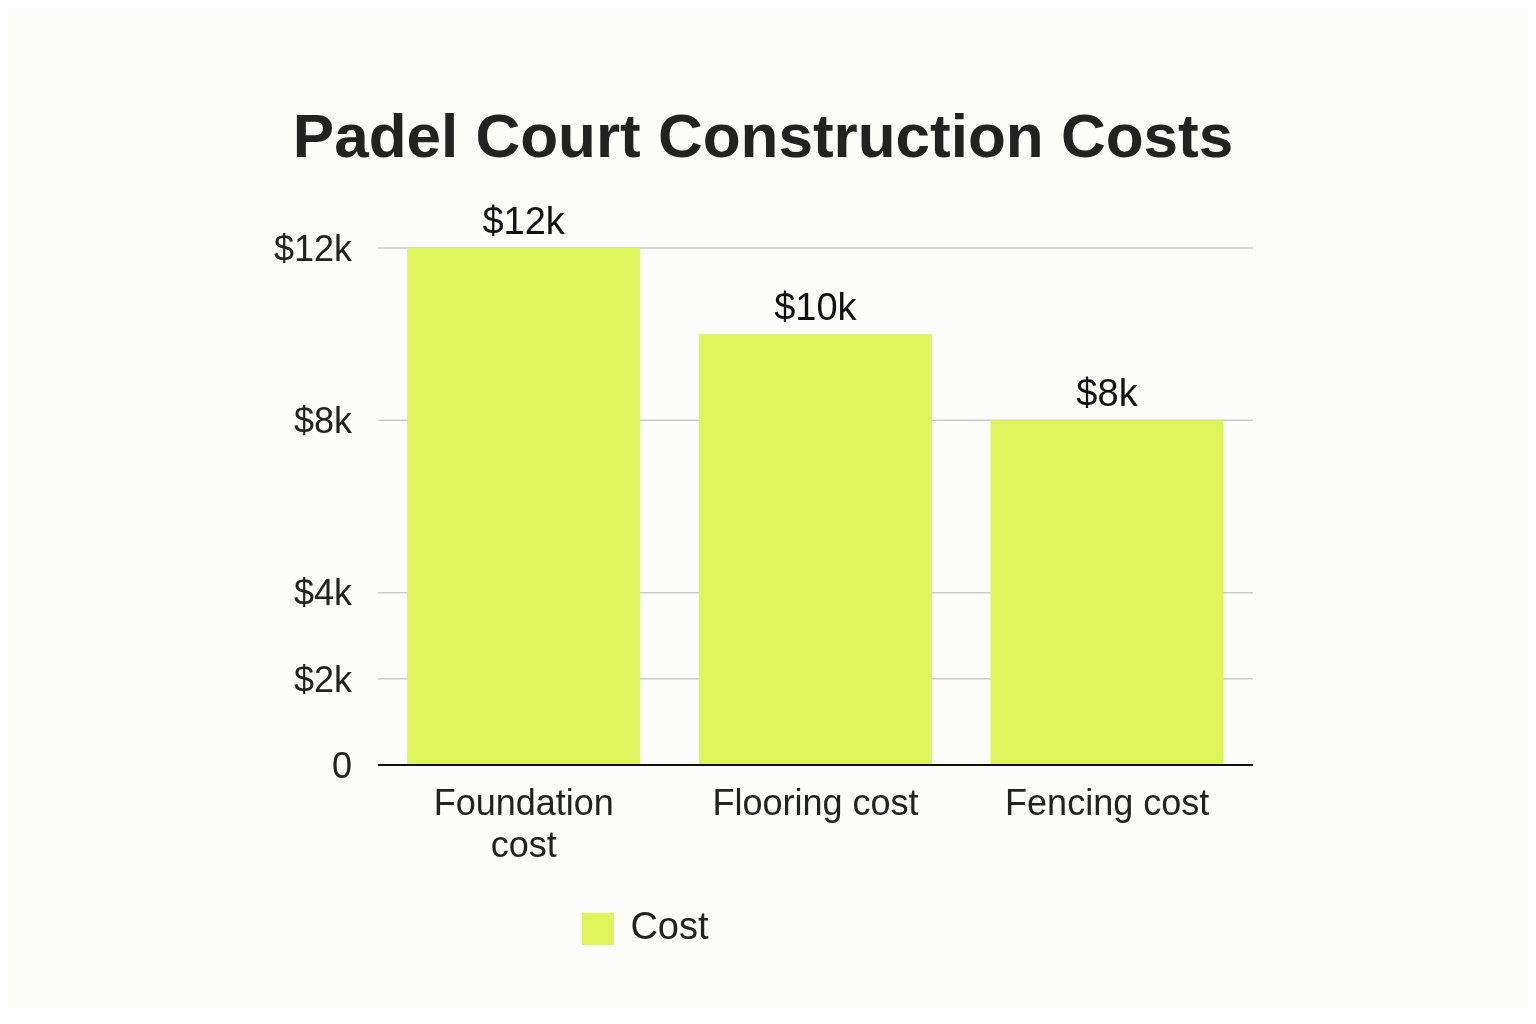  What do you see at coordinates (1107, 393) in the screenshot?
I see `data-label: $8k` at bounding box center [1107, 393].